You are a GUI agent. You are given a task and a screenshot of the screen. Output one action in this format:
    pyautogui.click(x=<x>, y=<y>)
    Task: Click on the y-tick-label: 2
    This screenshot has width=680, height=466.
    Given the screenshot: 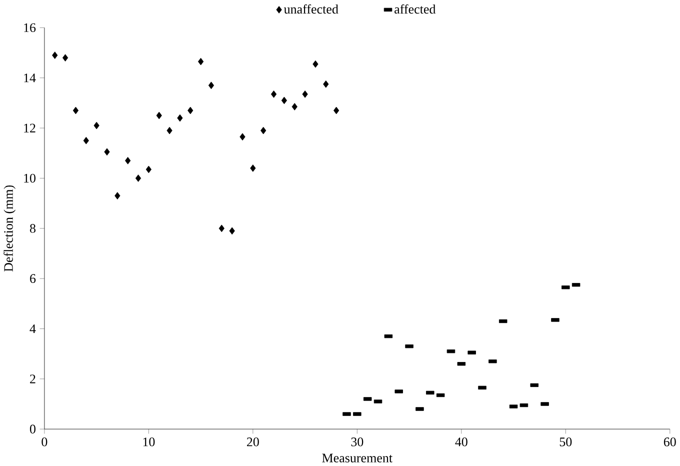 What is the action you would take?
    pyautogui.click(x=33, y=379)
    